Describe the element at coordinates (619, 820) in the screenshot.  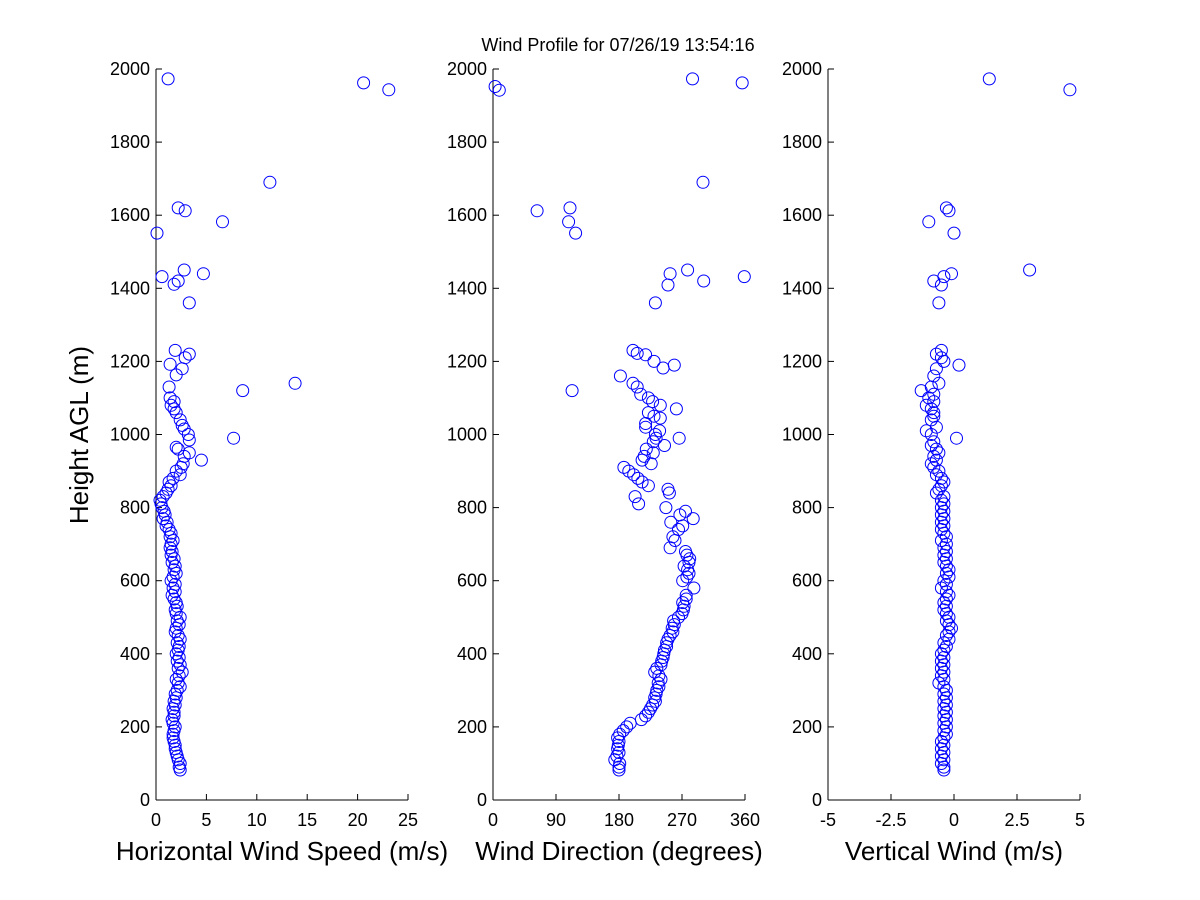
I see `x-tick-label: 180` at that location.